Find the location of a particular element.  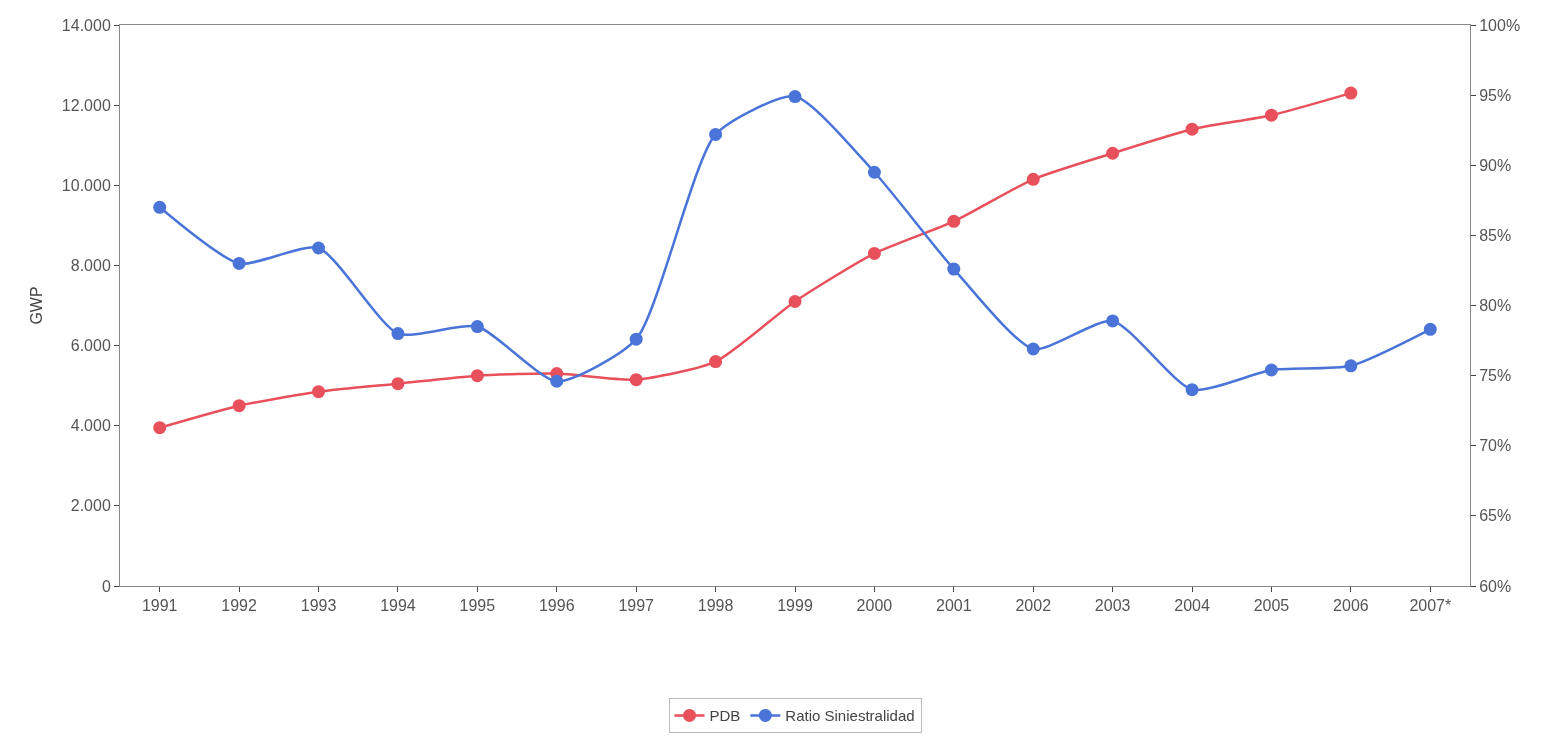

x-tick-label: 2004 is located at coordinates (1192, 606).